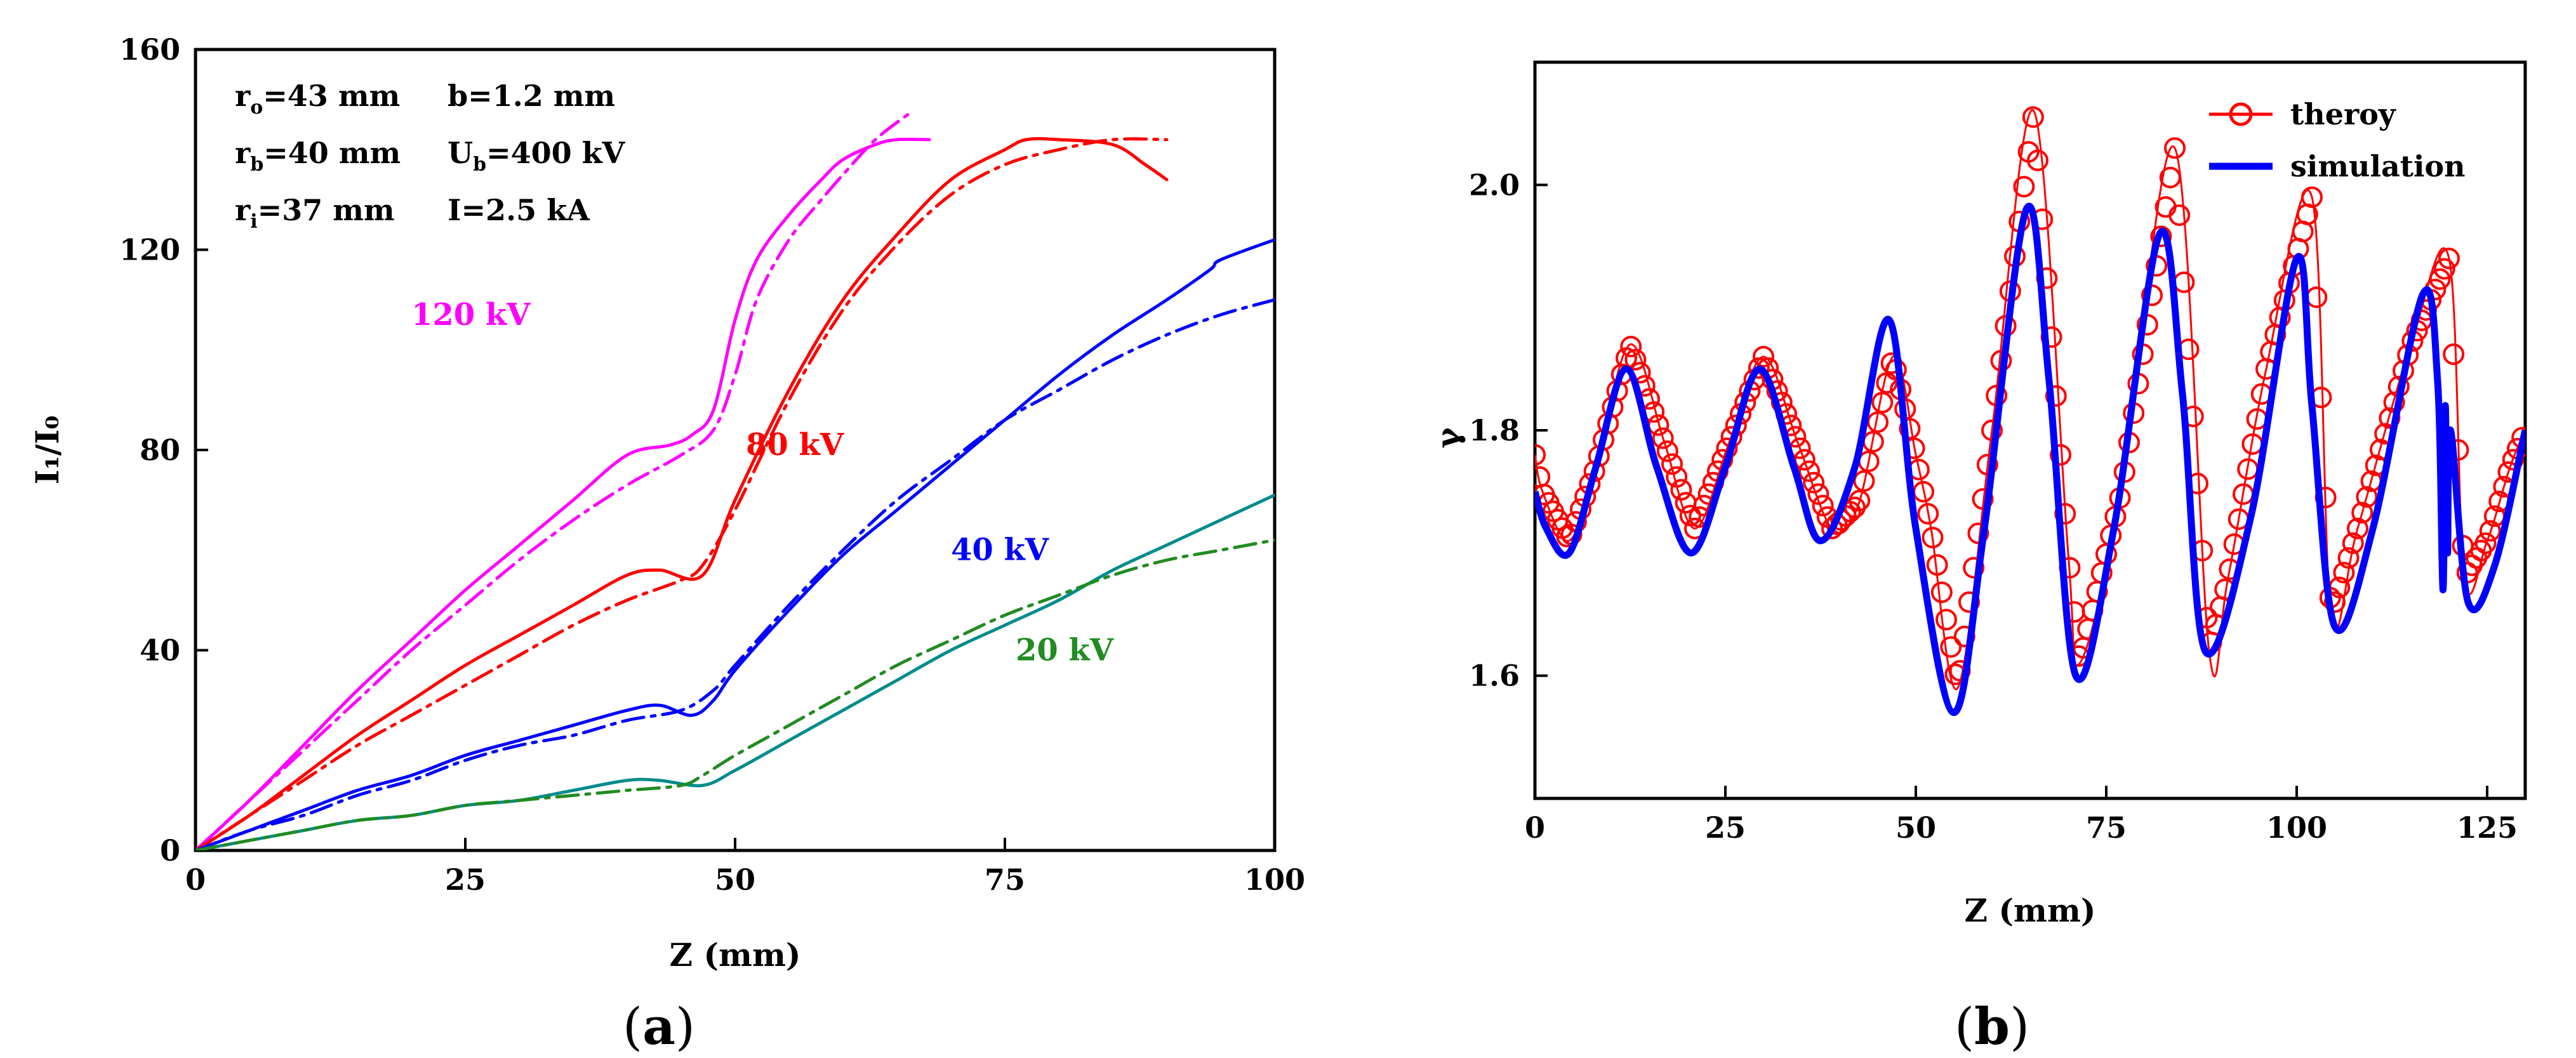 Image resolution: width=2576 pixels, height=1058 pixels. I want to click on panel-a-annotations: 120 kV 80 kV 40 kV 20 kV, so click(762, 482).